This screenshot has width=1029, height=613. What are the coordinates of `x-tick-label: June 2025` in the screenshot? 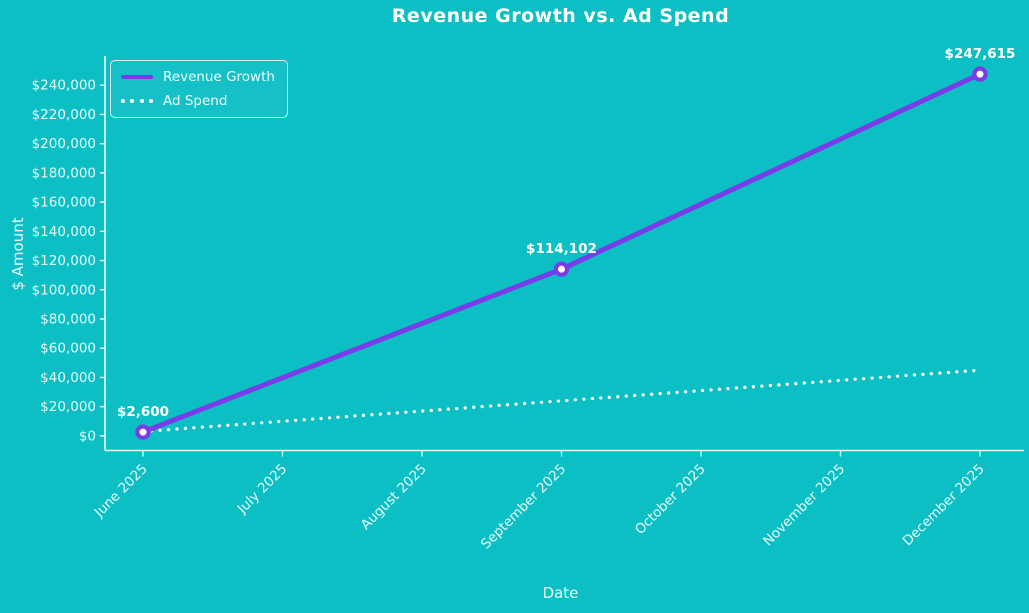 It's located at (121, 491).